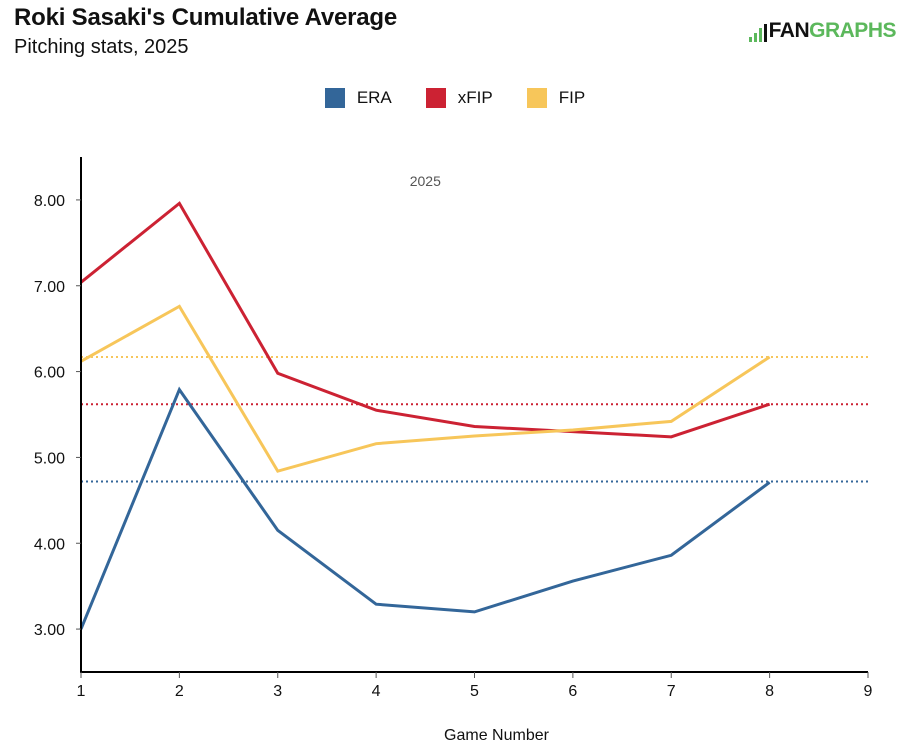 The height and width of the screenshot is (748, 910). I want to click on fangraphs-logo-icon, so click(757, 33).